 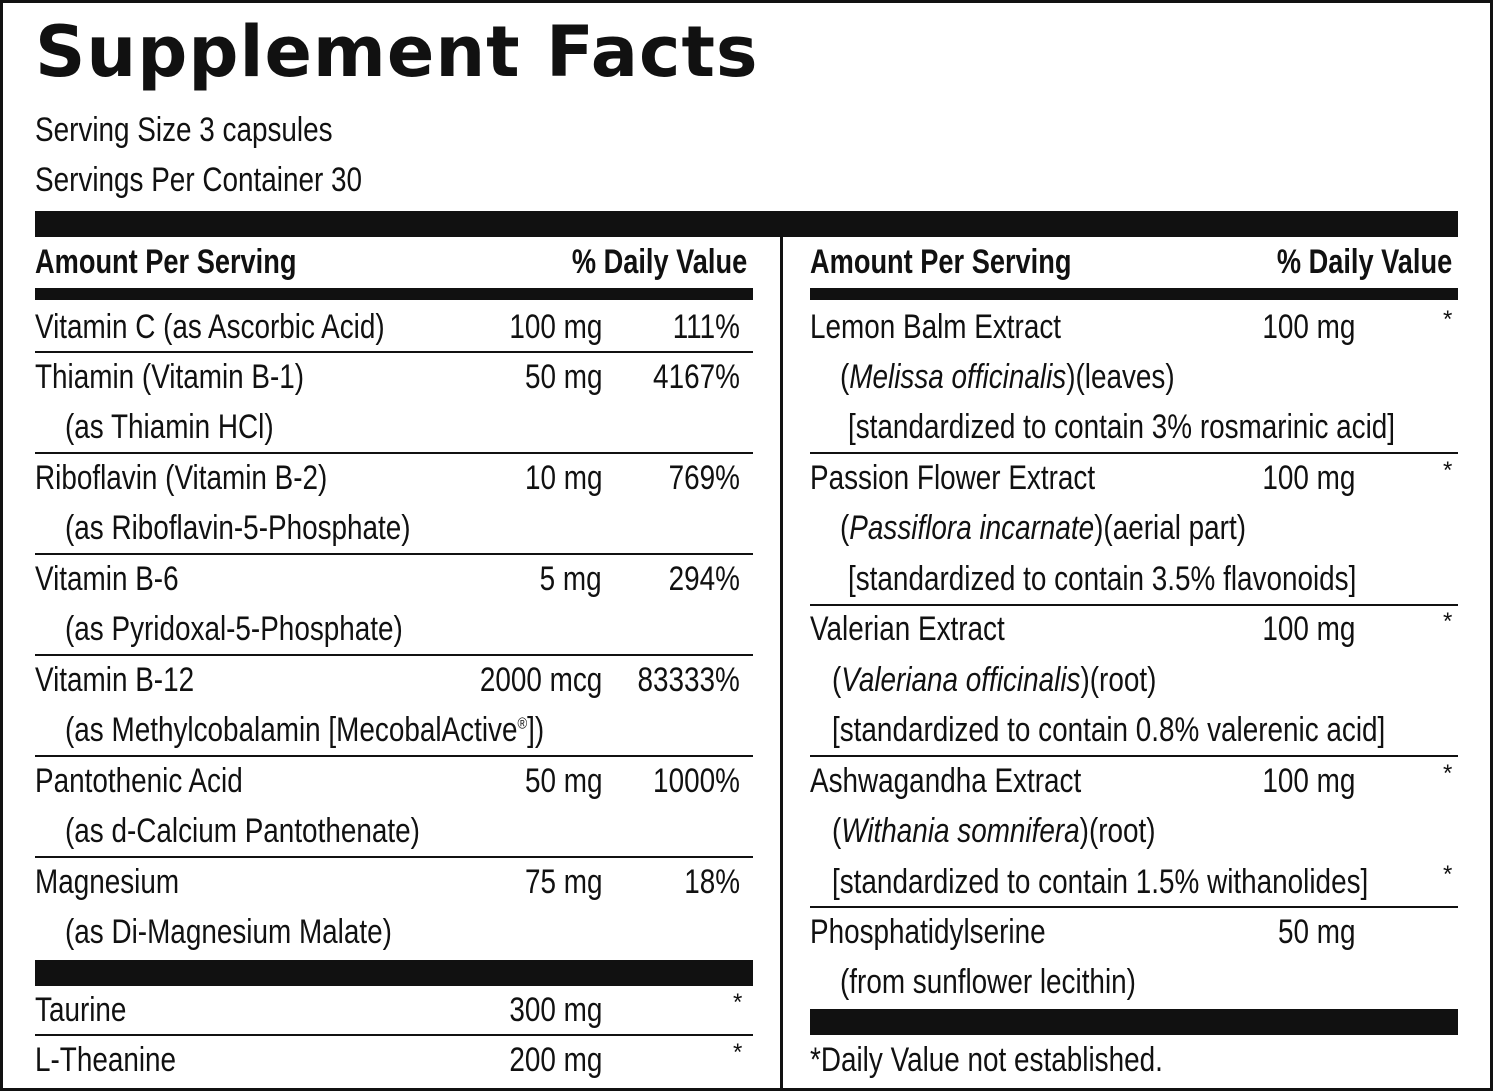 What do you see at coordinates (704, 478) in the screenshot?
I see `riboflavin-dv: 769%` at bounding box center [704, 478].